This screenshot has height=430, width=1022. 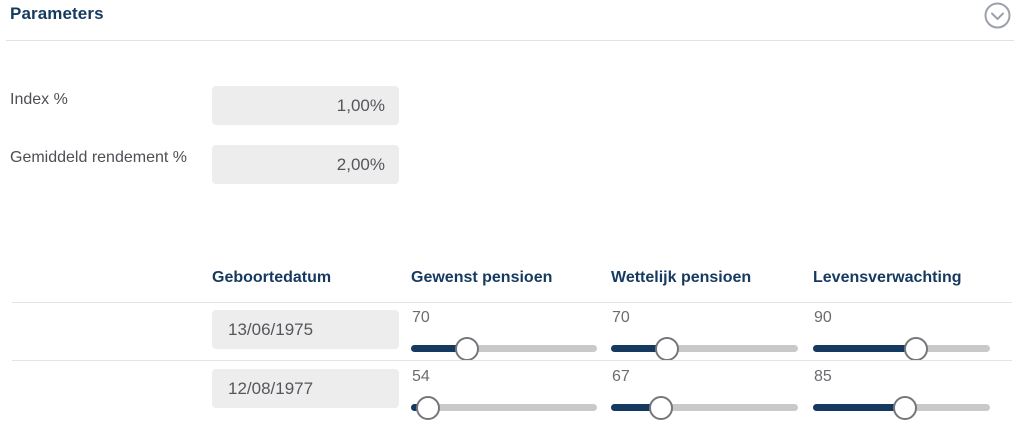 What do you see at coordinates (305, 388) in the screenshot?
I see `birthdate-input-row2` at bounding box center [305, 388].